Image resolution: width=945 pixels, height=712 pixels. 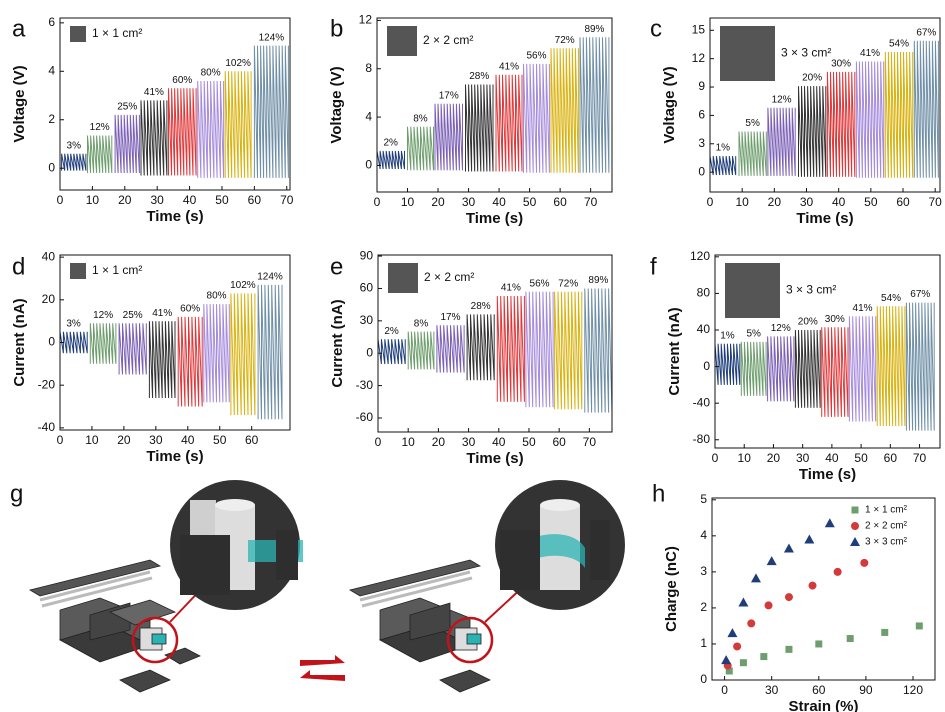 What do you see at coordinates (540, 283) in the screenshot?
I see `peak-label: 56%` at bounding box center [540, 283].